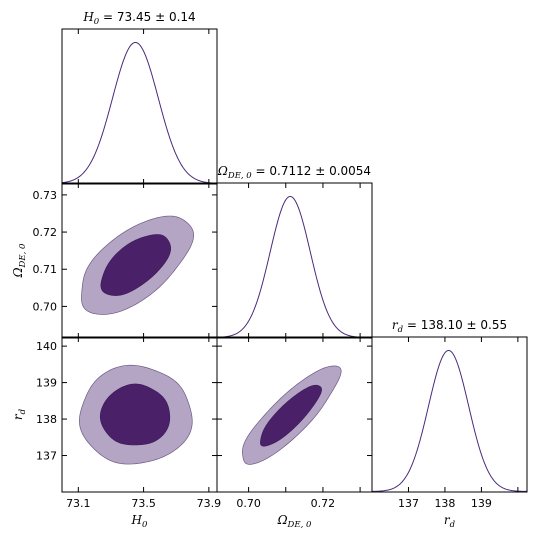  Describe the element at coordinates (23, 411) in the screenshot. I see `y-axis-label-r_d-sub: d` at that location.